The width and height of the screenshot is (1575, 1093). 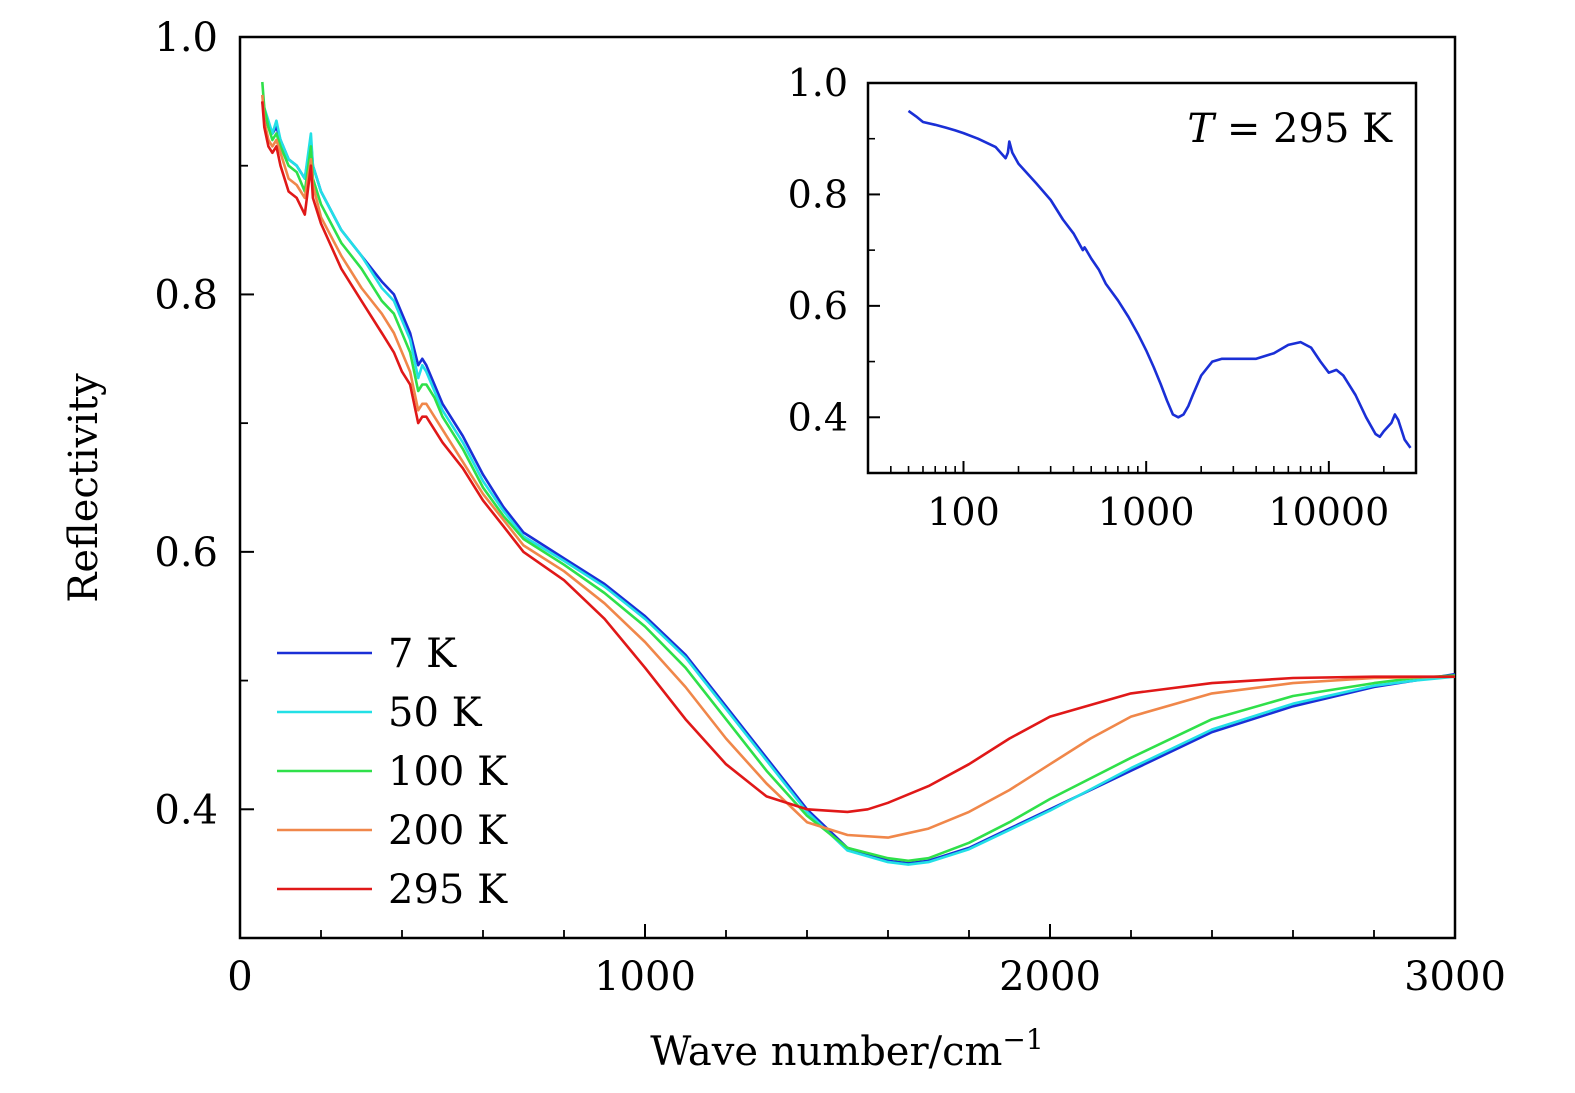 I want to click on x-tick-label: 2000, so click(x=1050, y=977).